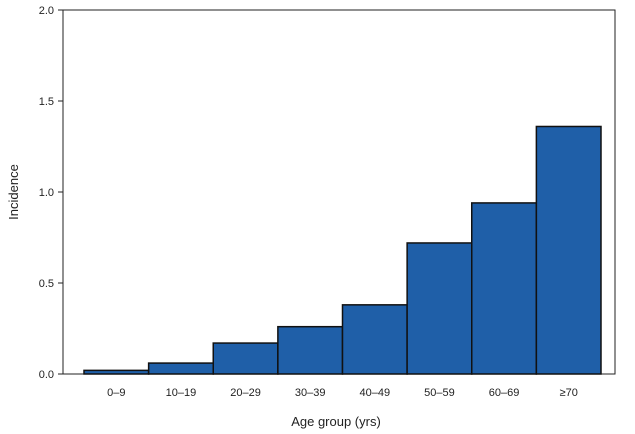  What do you see at coordinates (569, 393) in the screenshot?
I see `x-tick-label: ≥70` at bounding box center [569, 393].